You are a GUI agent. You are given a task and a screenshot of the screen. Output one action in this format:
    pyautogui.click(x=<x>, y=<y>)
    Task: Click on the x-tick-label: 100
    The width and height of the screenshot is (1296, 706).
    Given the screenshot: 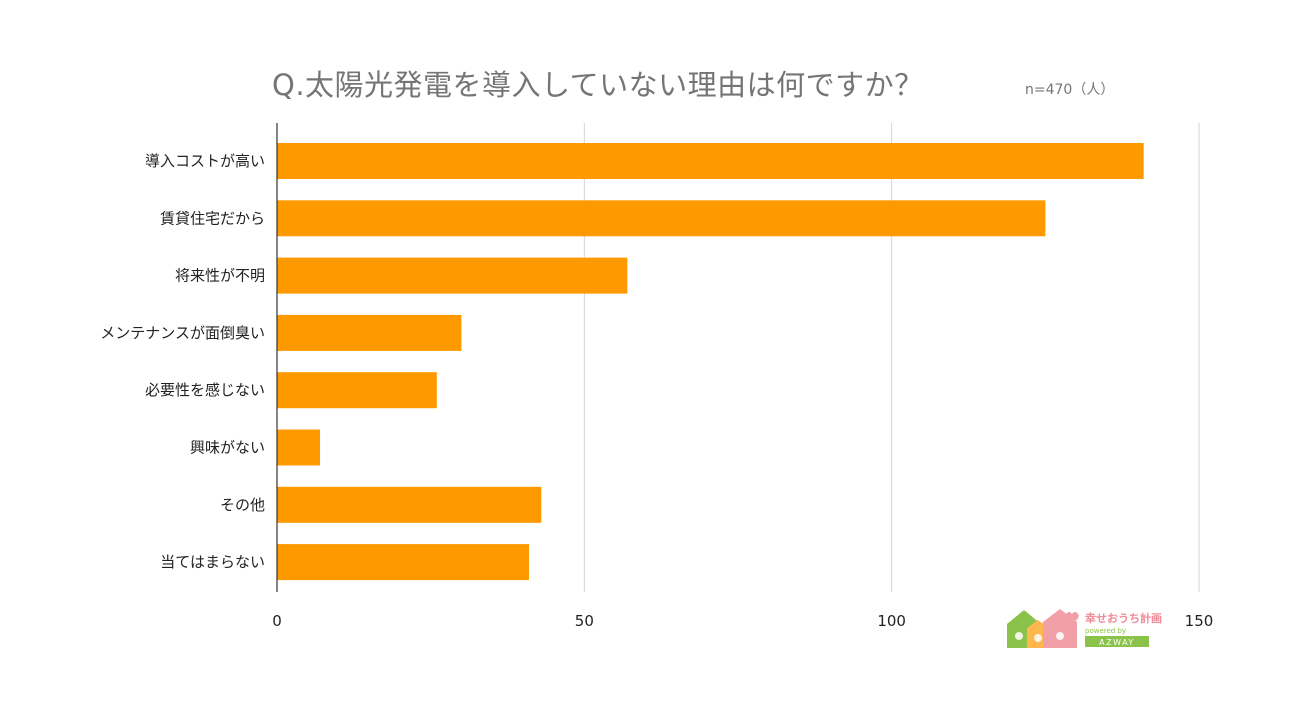 What is the action you would take?
    pyautogui.click(x=891, y=621)
    